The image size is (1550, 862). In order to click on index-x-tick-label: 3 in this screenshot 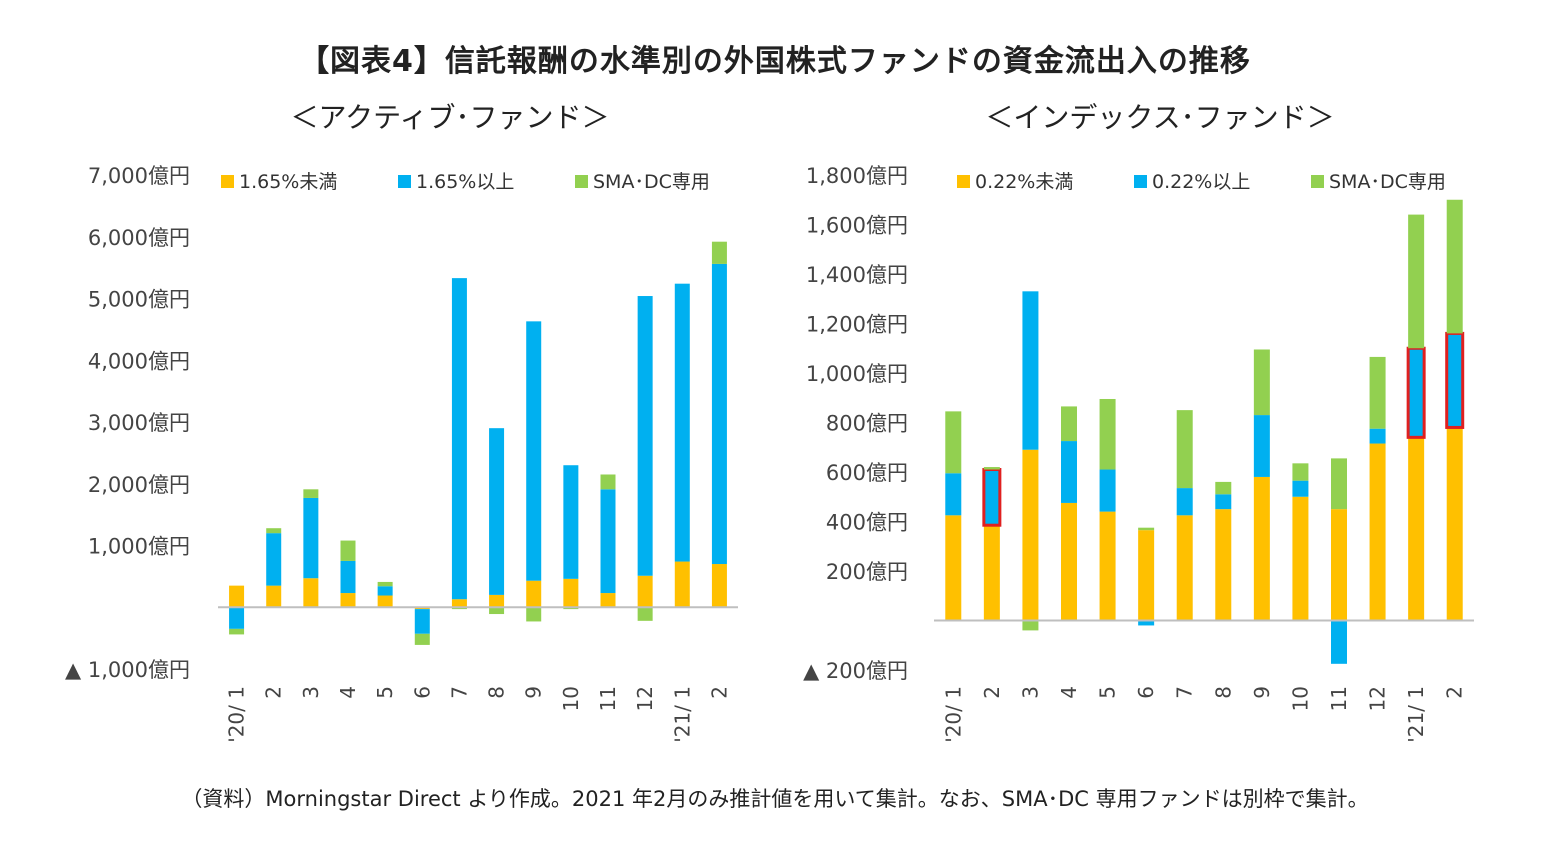, I will do `click(1030, 692)`.